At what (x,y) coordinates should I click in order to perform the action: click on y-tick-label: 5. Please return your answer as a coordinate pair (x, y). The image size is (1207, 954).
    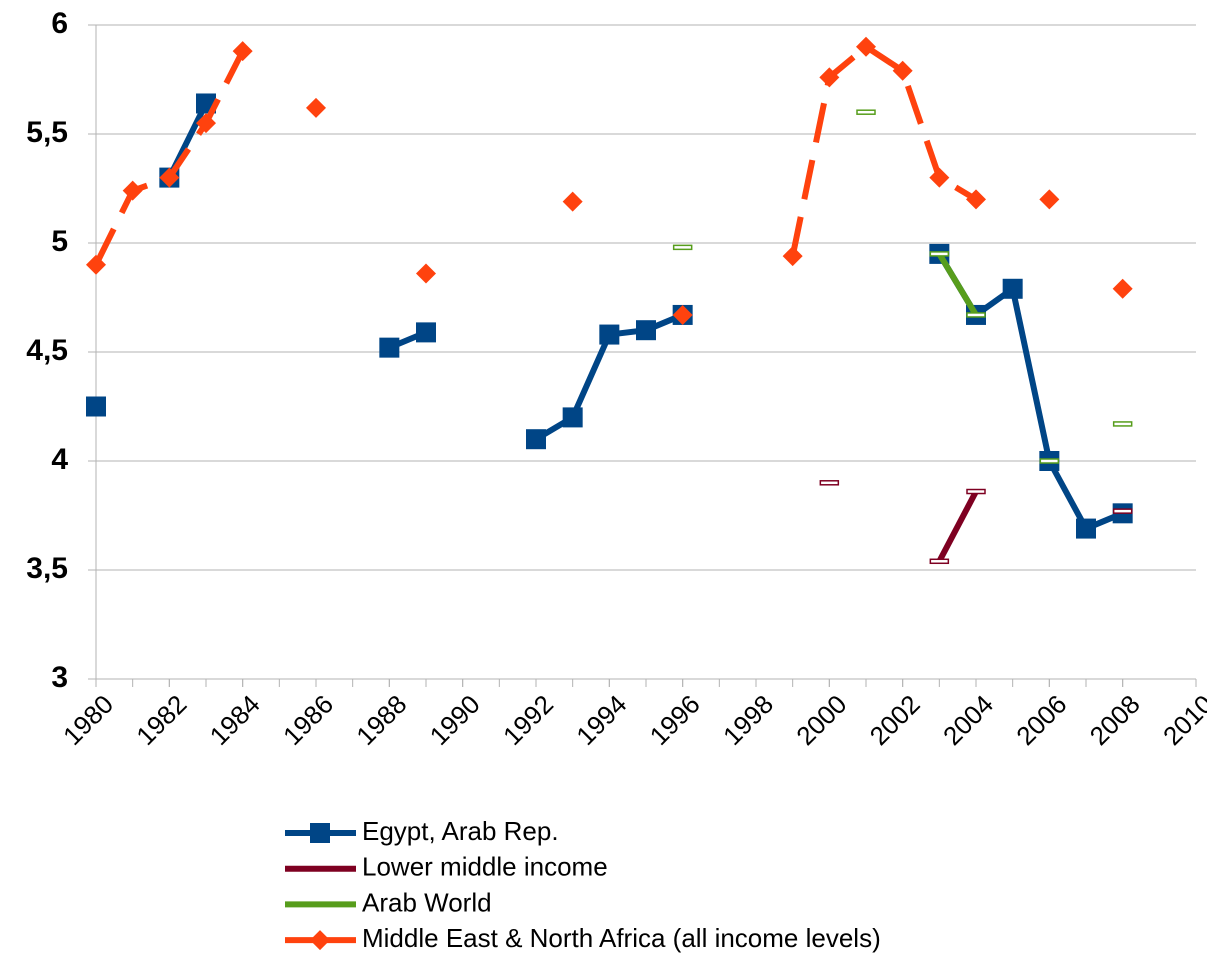
    Looking at the image, I should click on (59, 241).